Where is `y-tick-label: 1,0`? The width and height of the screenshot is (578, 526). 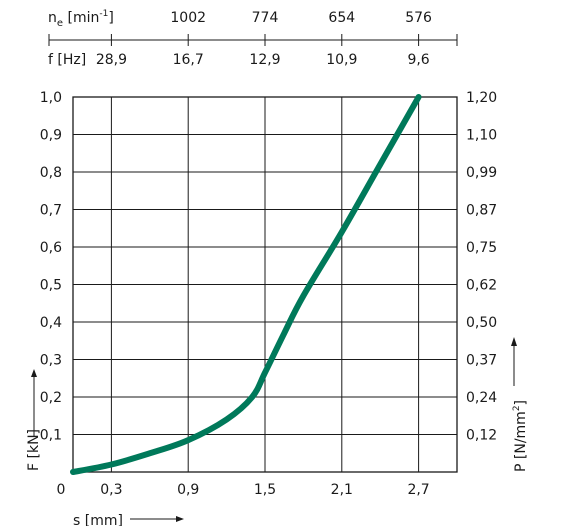
y-tick-label: 1,0 is located at coordinates (51, 98).